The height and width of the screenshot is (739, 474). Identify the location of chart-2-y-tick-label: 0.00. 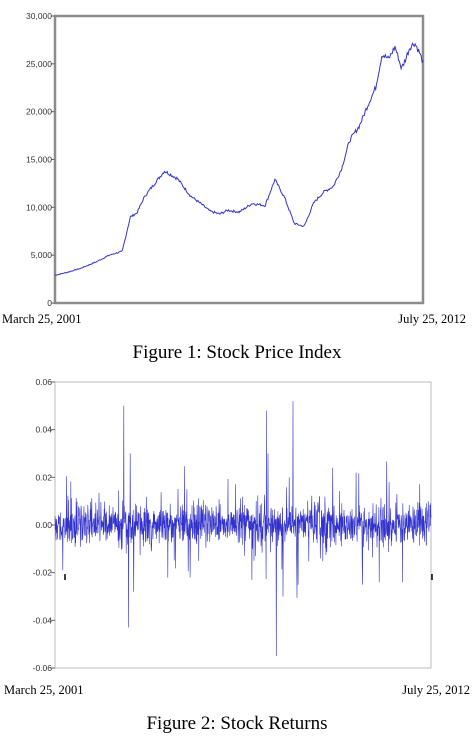
(43, 525).